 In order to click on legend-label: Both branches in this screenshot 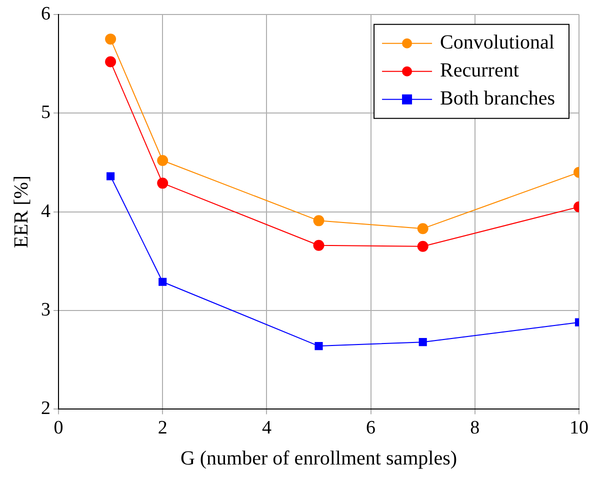, I will do `click(498, 99)`.